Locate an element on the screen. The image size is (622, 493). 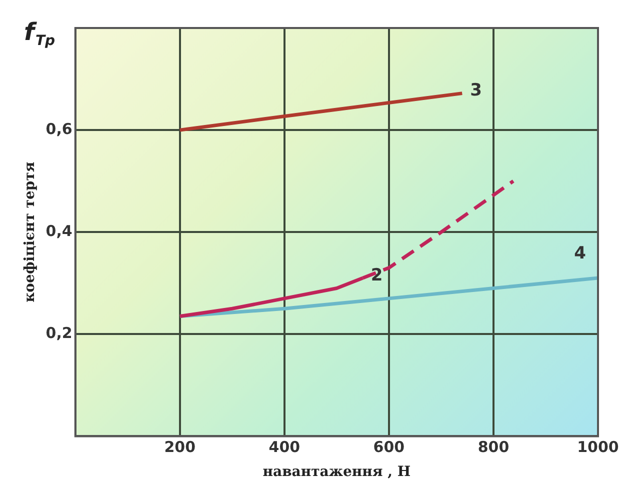
x-tick-label: 200 is located at coordinates (180, 447).